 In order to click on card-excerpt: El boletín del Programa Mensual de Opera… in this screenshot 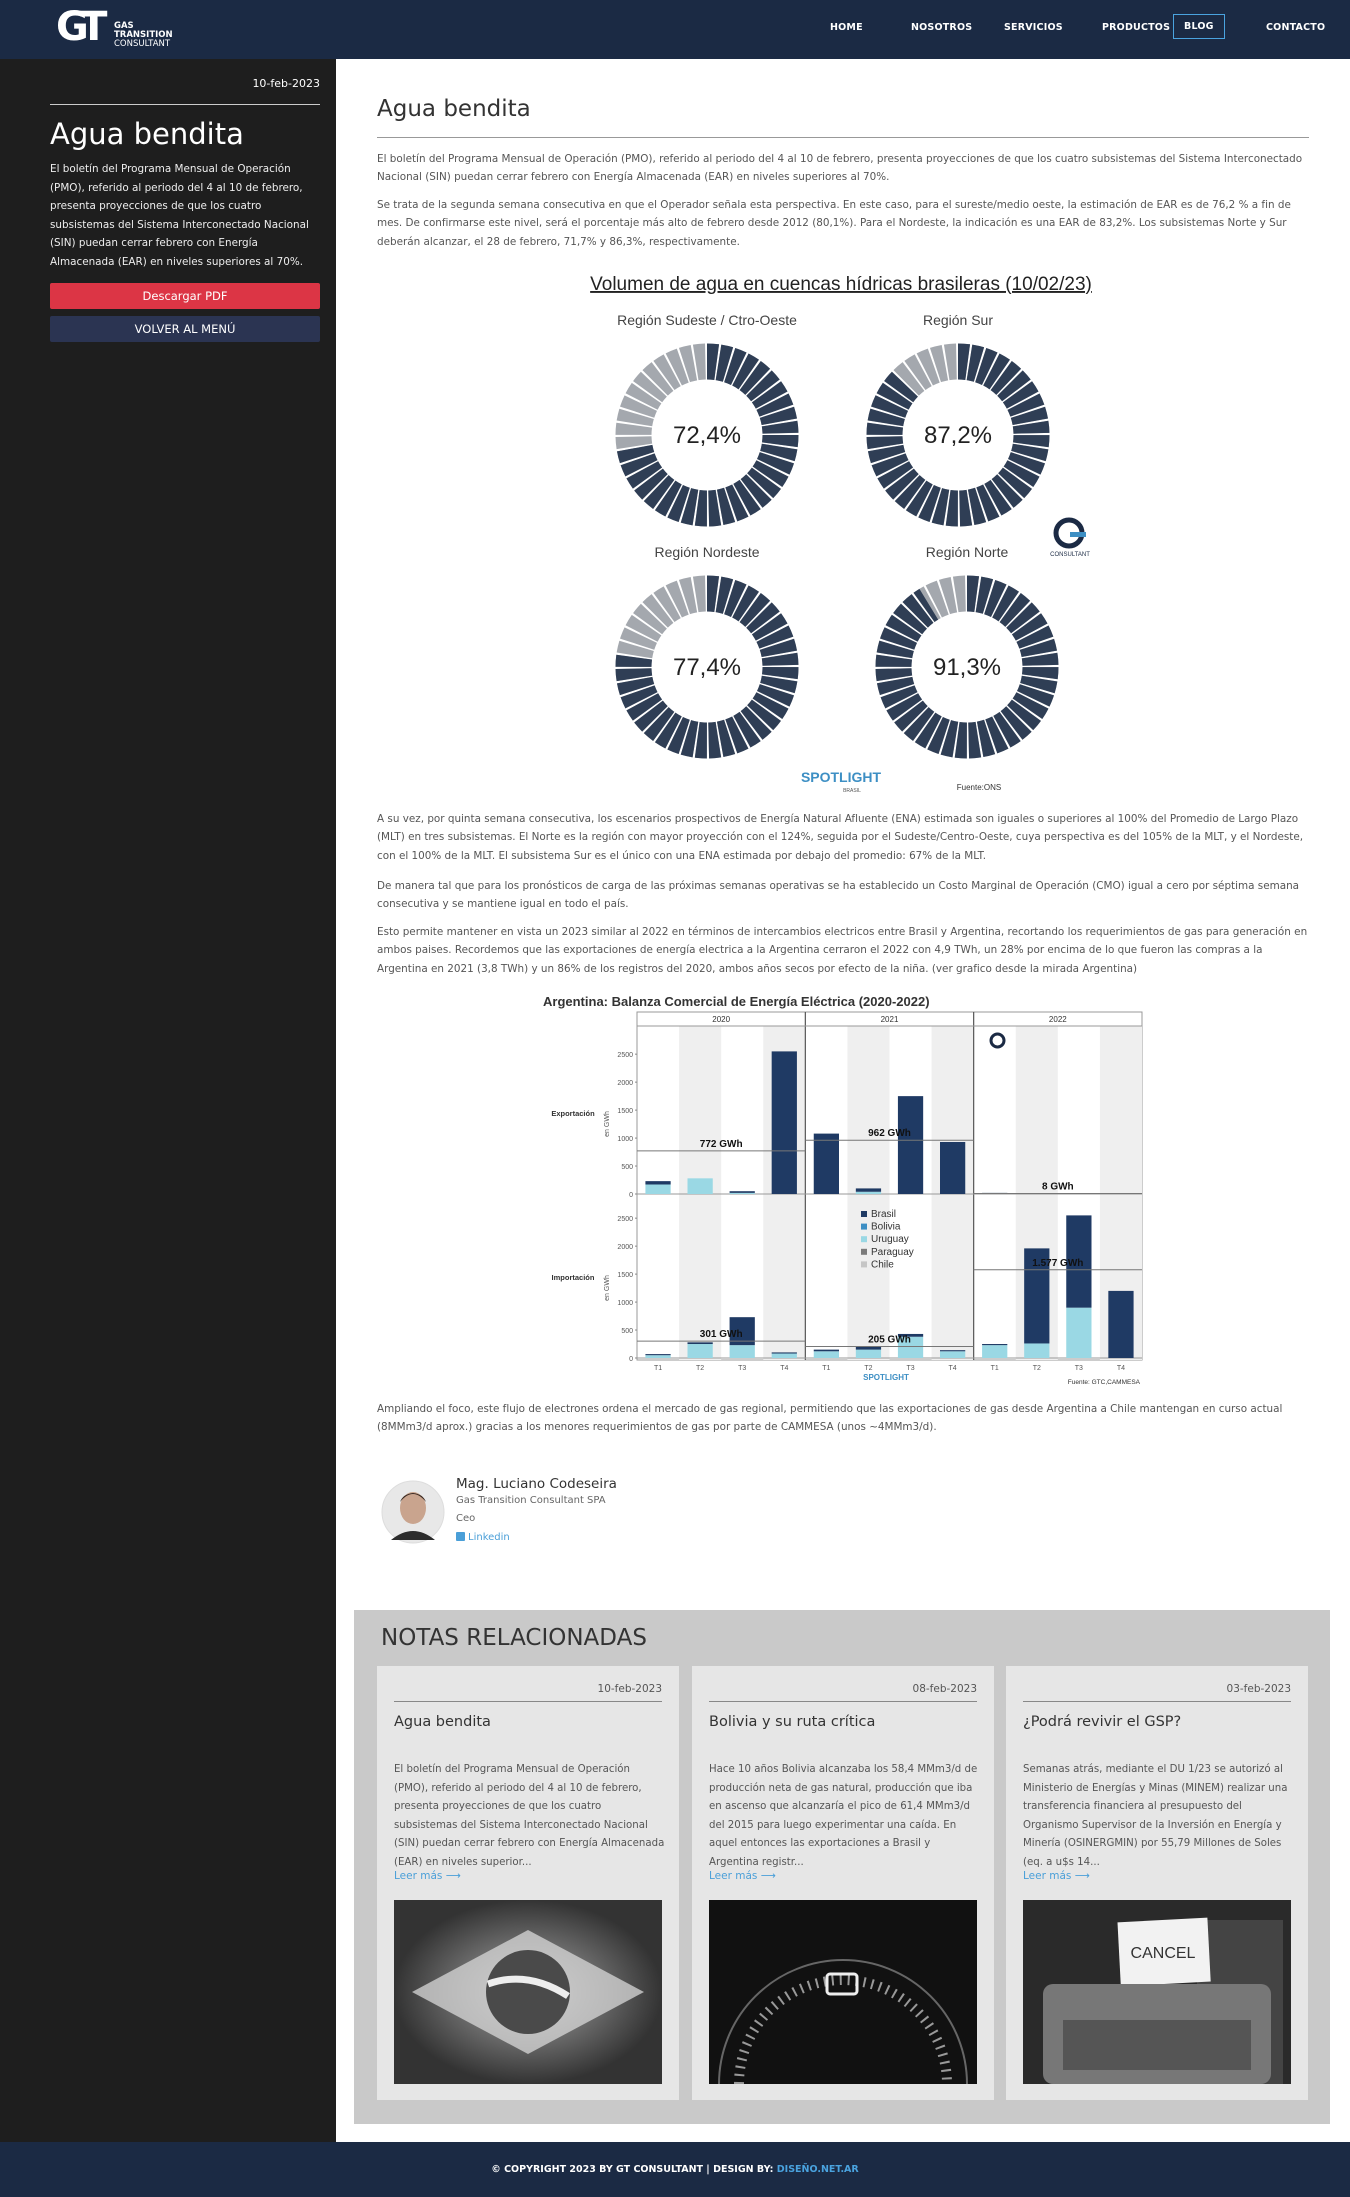, I will do `click(529, 1816)`.